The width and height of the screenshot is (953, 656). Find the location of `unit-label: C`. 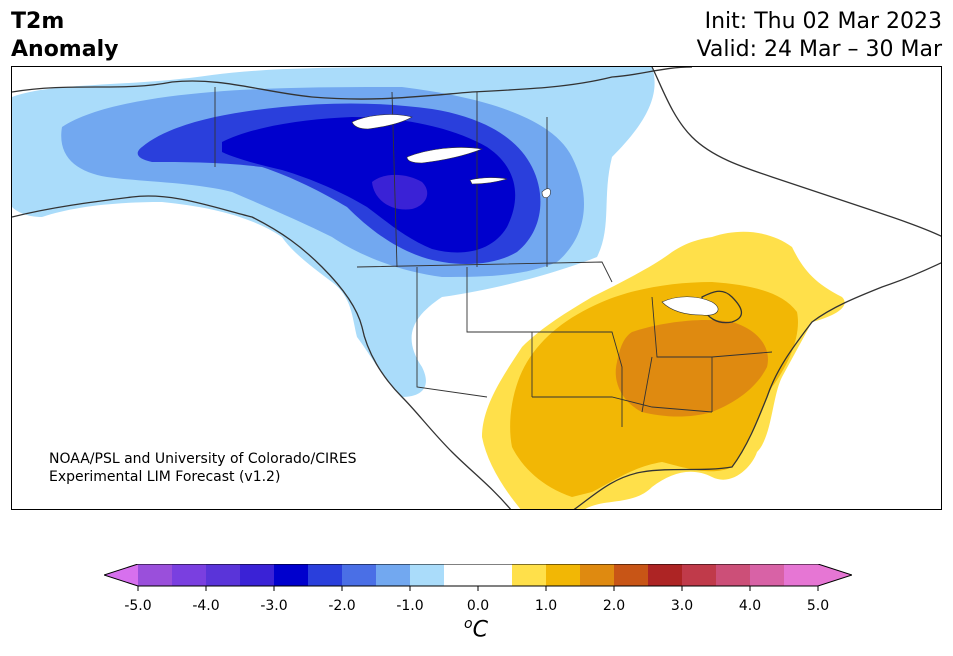

unit-label: C is located at coordinates (480, 630).